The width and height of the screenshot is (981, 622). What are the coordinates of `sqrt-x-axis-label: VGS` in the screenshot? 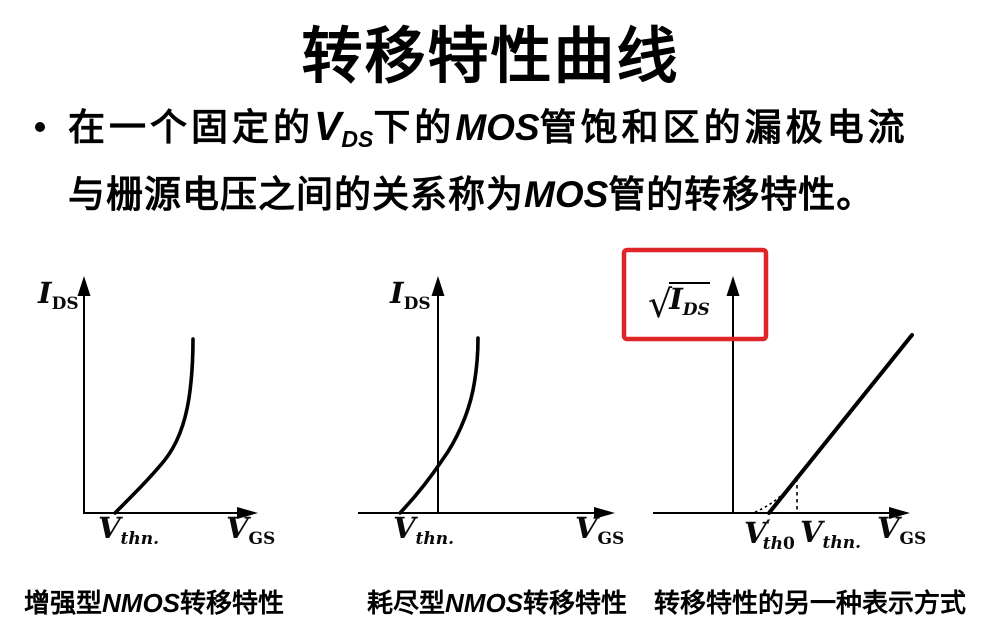 It's located at (902, 530).